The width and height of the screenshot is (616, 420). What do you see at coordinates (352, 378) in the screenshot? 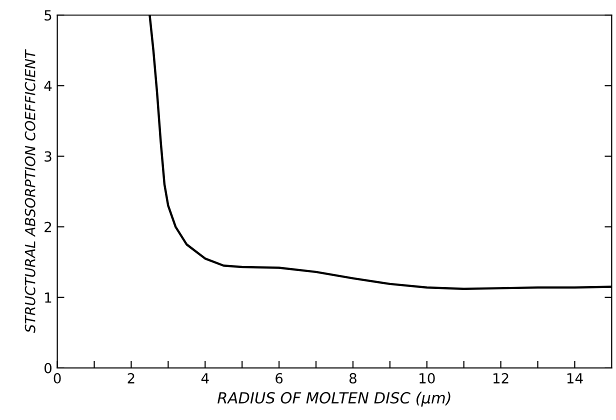
I see `x-tick-label: 8` at bounding box center [352, 378].